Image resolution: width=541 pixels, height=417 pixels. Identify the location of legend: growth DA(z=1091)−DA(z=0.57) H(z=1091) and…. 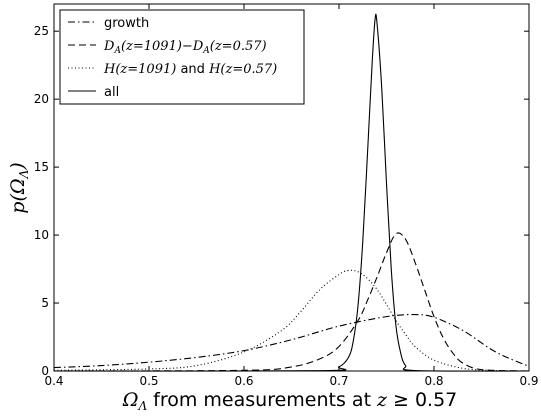
(182, 57).